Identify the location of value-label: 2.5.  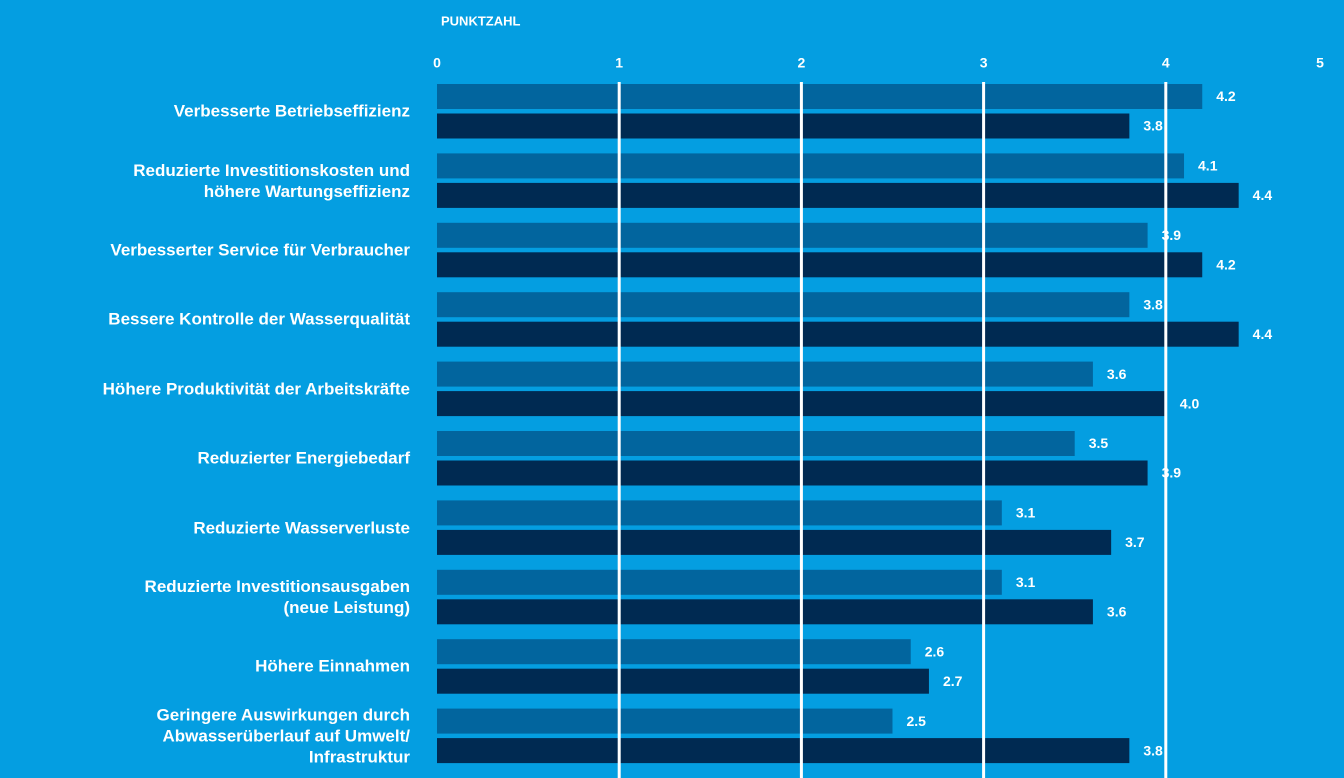
(917, 721).